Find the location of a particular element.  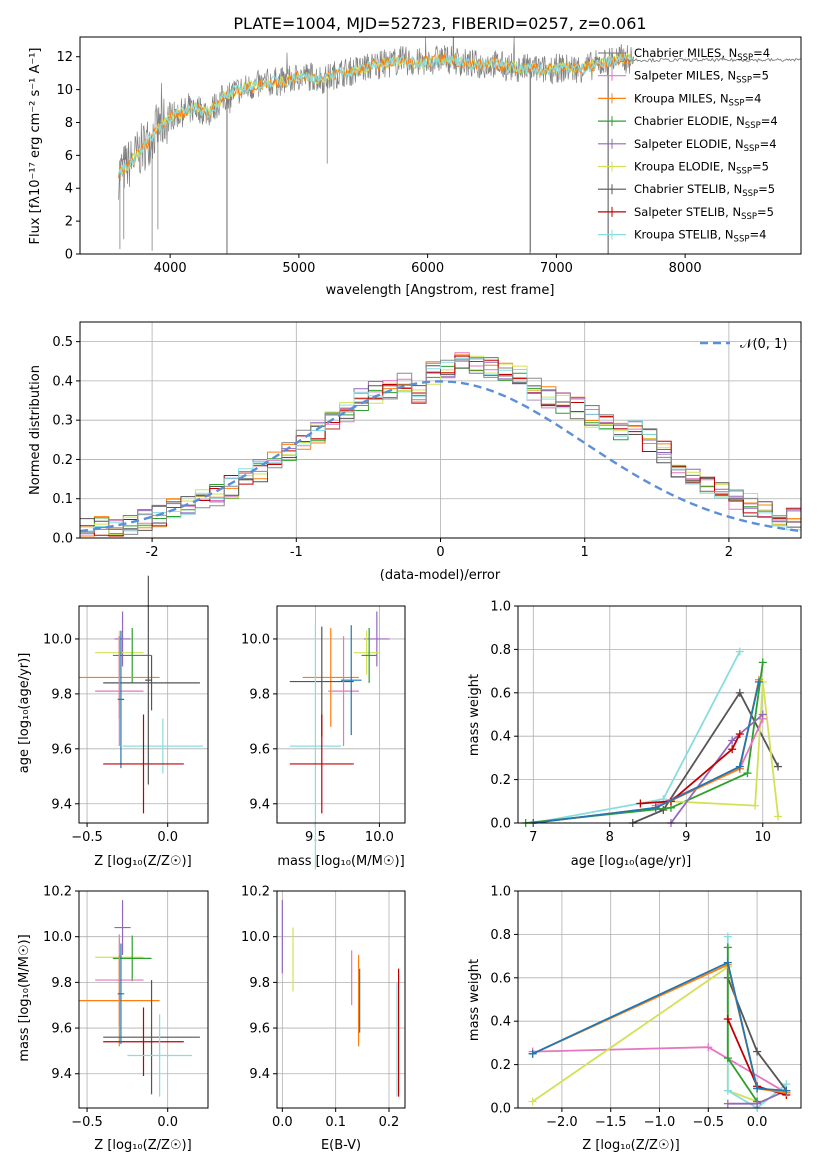

weight-vs-age-plot: 7 8 9 10 0.0 0.2 0.4 0.6 0.8 1.0 is located at coordinates (646, 722).